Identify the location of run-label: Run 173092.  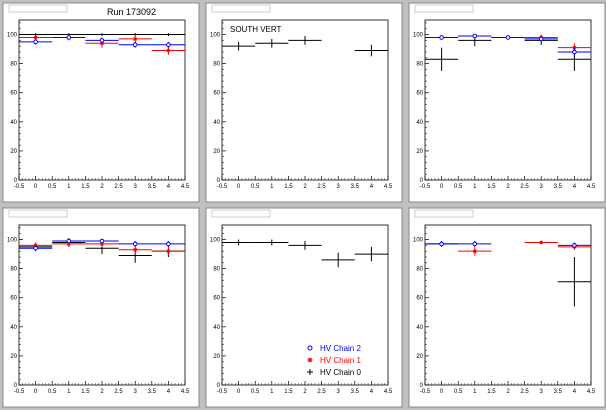
(131, 12).